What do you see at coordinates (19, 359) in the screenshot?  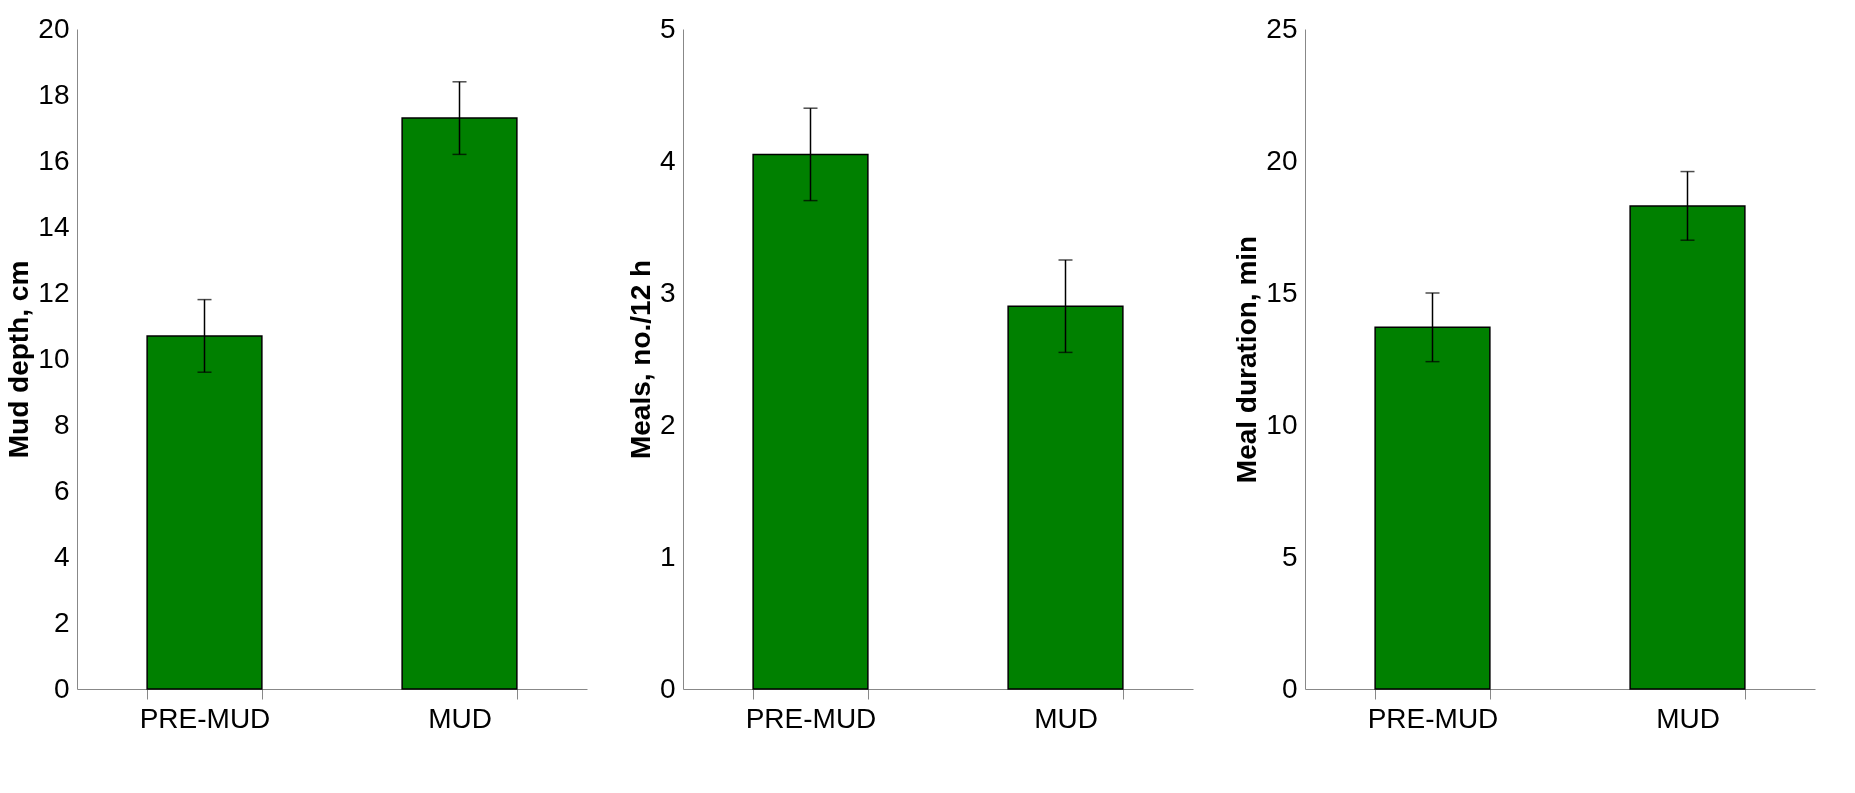 I see `y-axis-title: Mud depth, cm` at bounding box center [19, 359].